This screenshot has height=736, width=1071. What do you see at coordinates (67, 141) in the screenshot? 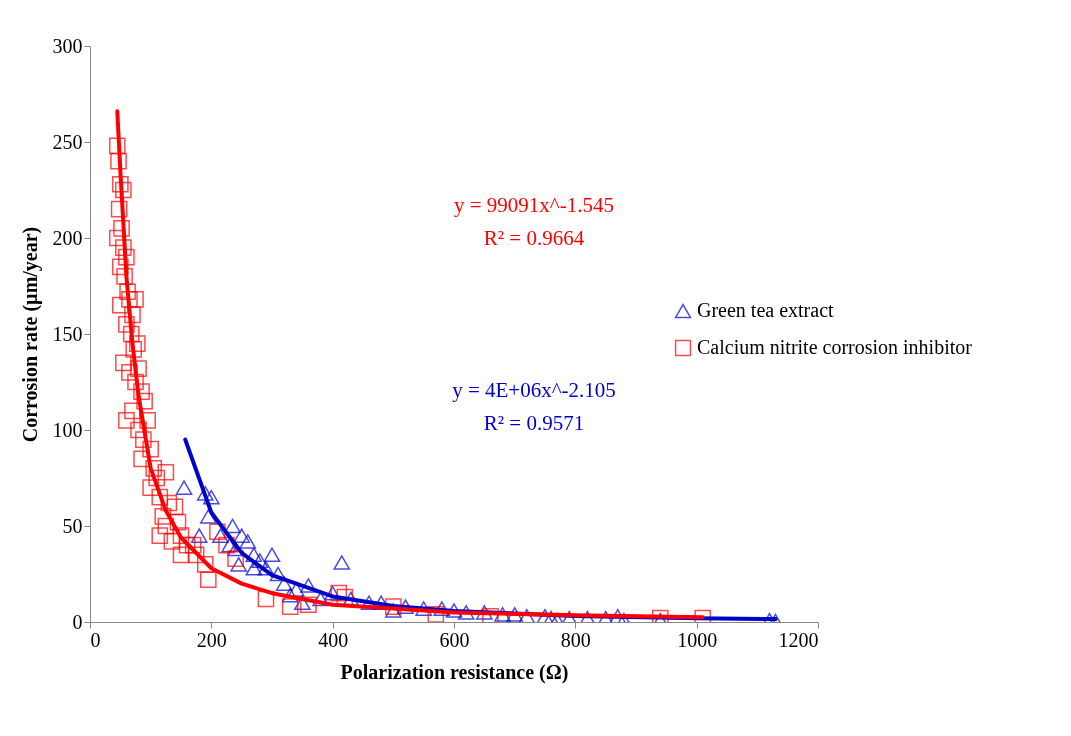
I see `y-tick-label: 250` at bounding box center [67, 141].